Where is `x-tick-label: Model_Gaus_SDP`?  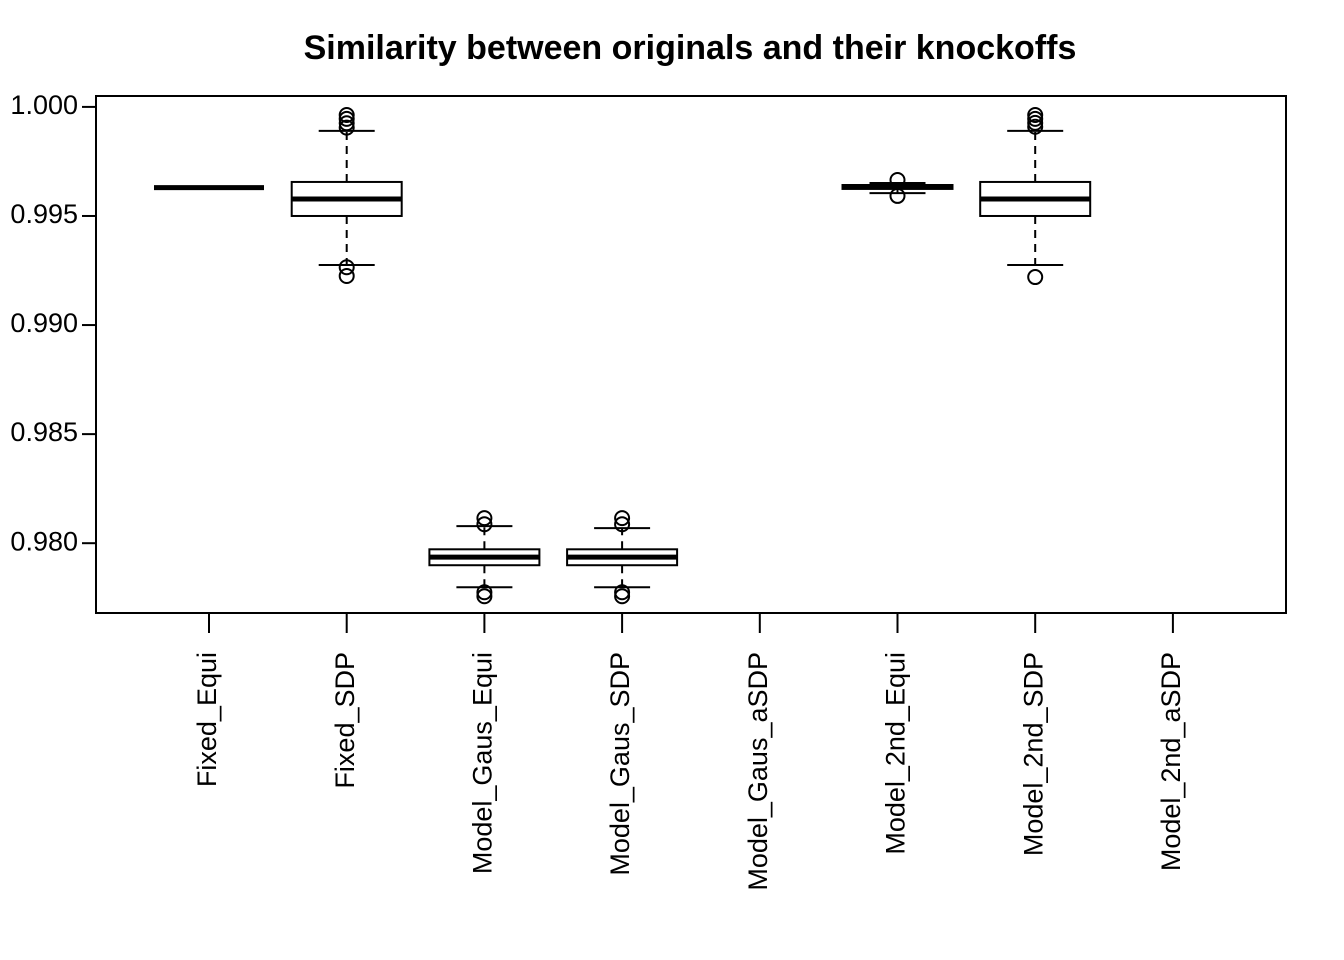
x-tick-label: Model_Gaus_SDP is located at coordinates (620, 764).